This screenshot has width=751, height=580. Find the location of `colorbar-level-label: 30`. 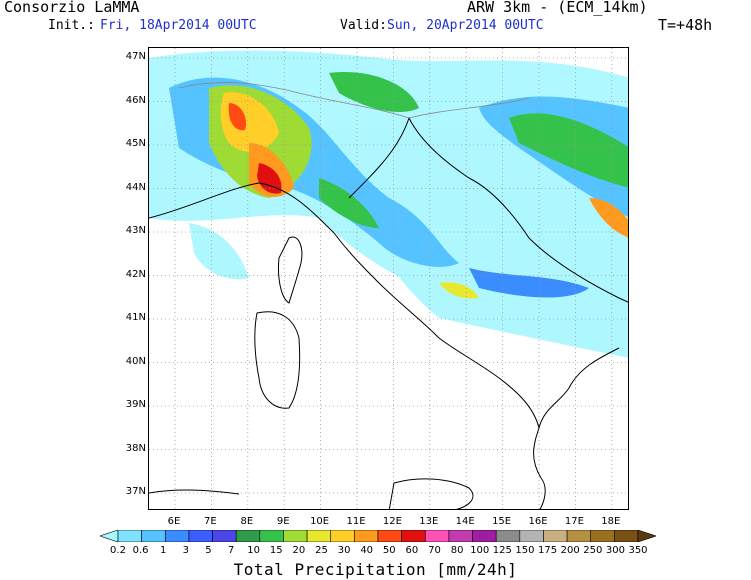

colorbar-level-label: 30 is located at coordinates (344, 550).